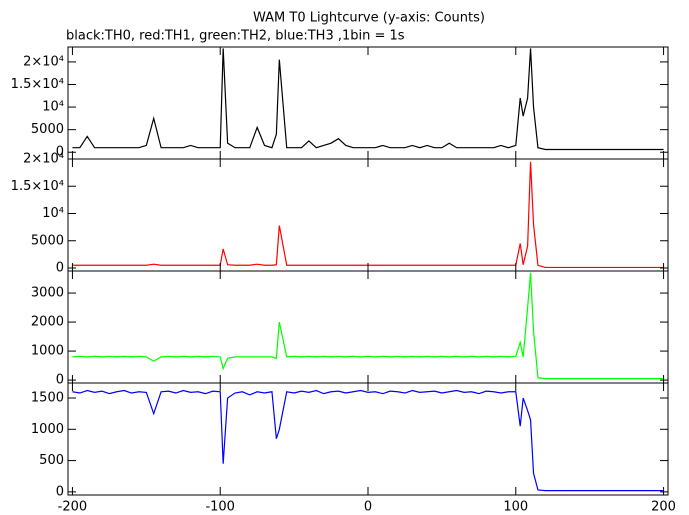 The image size is (689, 515). I want to click on x-tick-label: -200, so click(73, 507).